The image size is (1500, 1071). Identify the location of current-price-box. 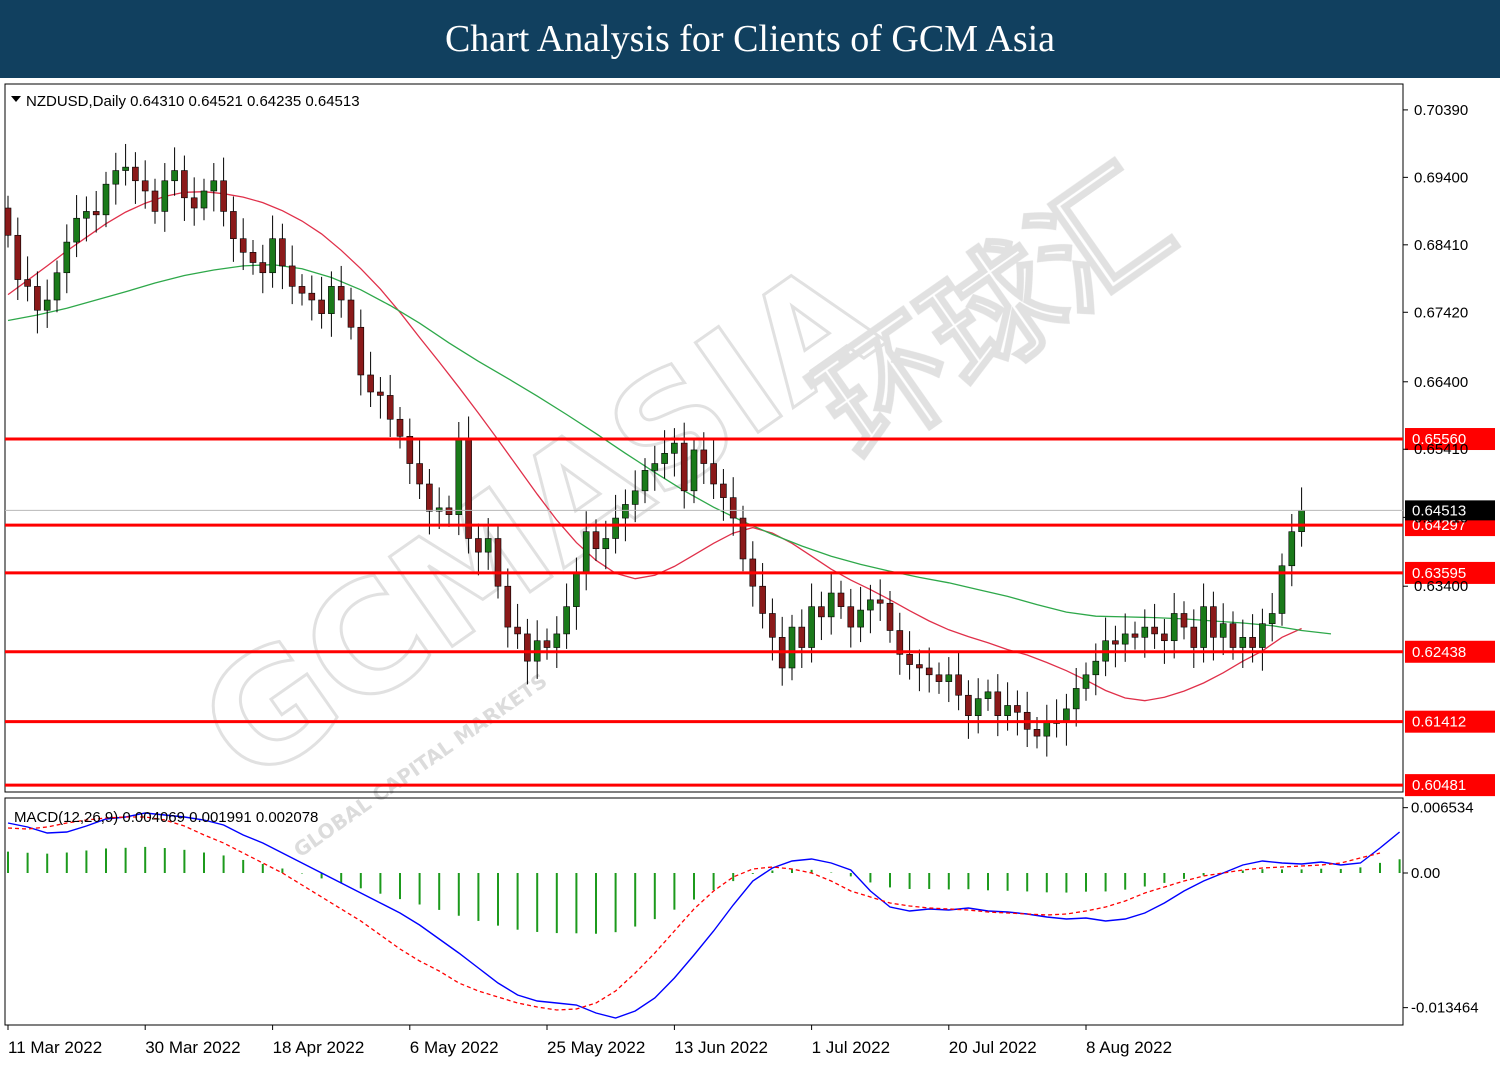
(1450, 510).